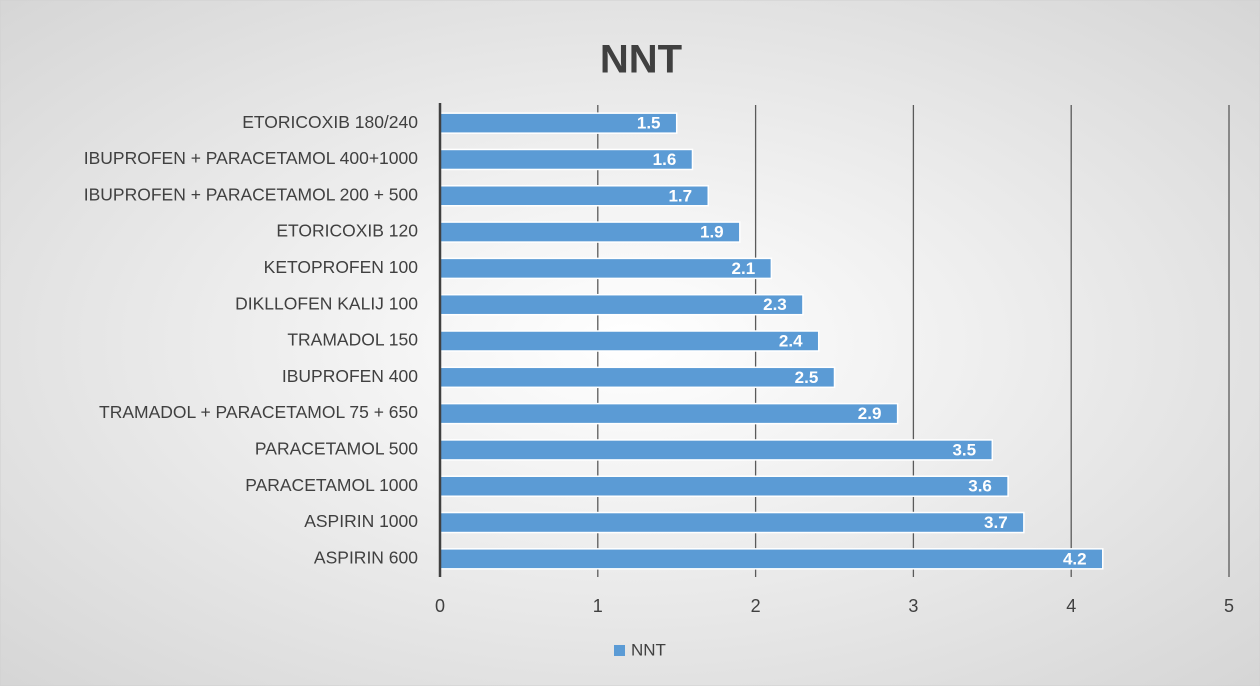  I want to click on x-tick-label: 3, so click(913, 606).